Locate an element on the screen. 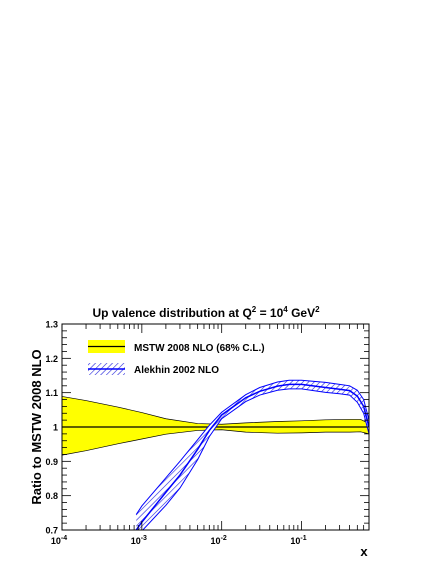 The image size is (443, 573). chart-title: Up valence distribution at Q2 = 104 GeV2 is located at coordinates (206, 312).